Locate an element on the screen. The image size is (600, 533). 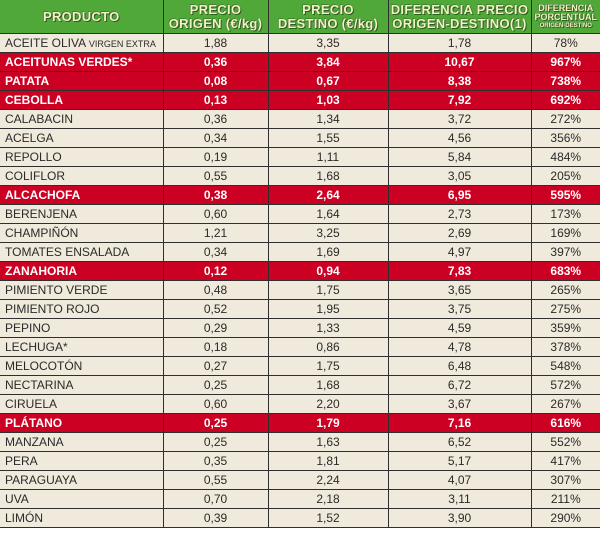
cell-diferencia: 7,92 is located at coordinates (459, 100).